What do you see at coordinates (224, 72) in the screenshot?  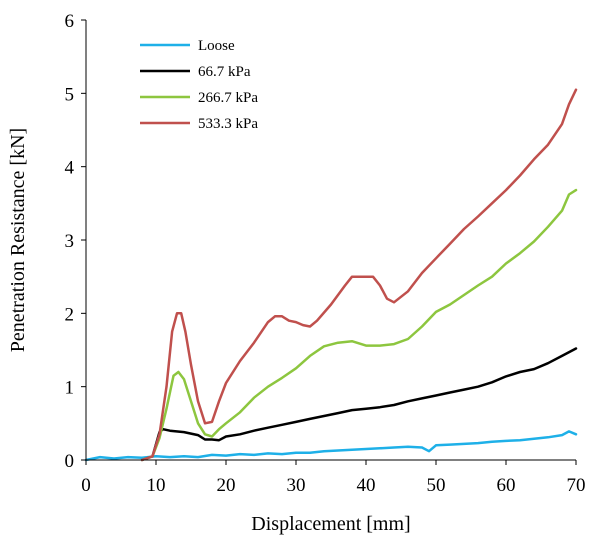 I see `legend-label-1: 66.7 kPa` at bounding box center [224, 72].